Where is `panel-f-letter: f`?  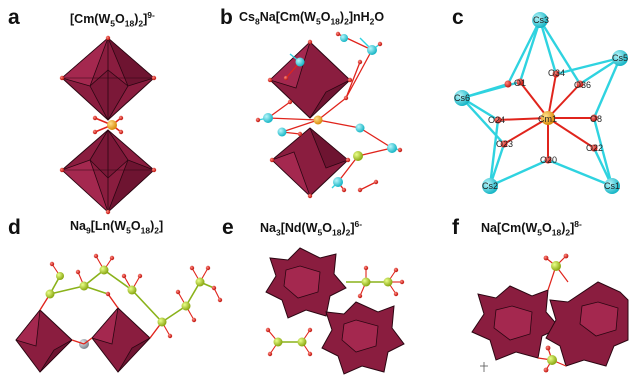
panel-f-letter: f is located at coordinates (455, 227).